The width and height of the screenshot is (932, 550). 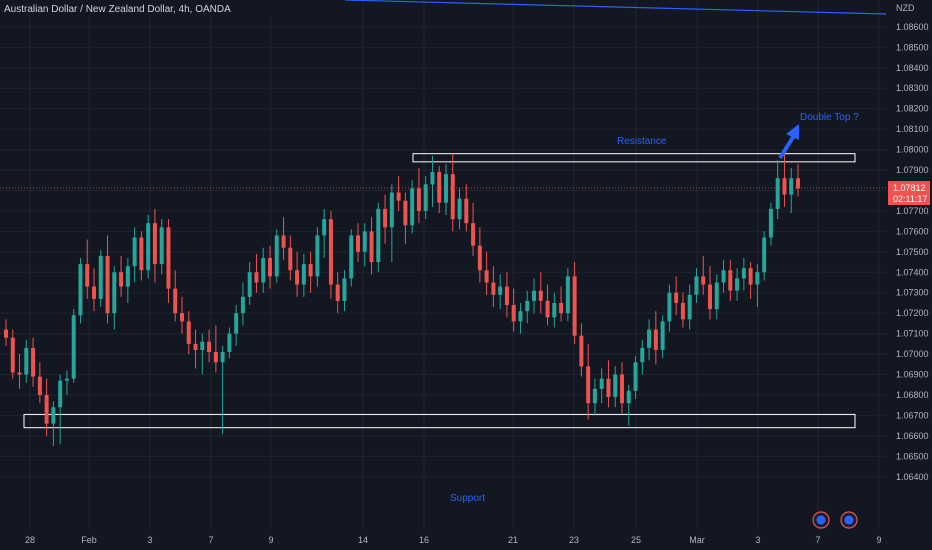 I want to click on support-zone, so click(x=439, y=421).